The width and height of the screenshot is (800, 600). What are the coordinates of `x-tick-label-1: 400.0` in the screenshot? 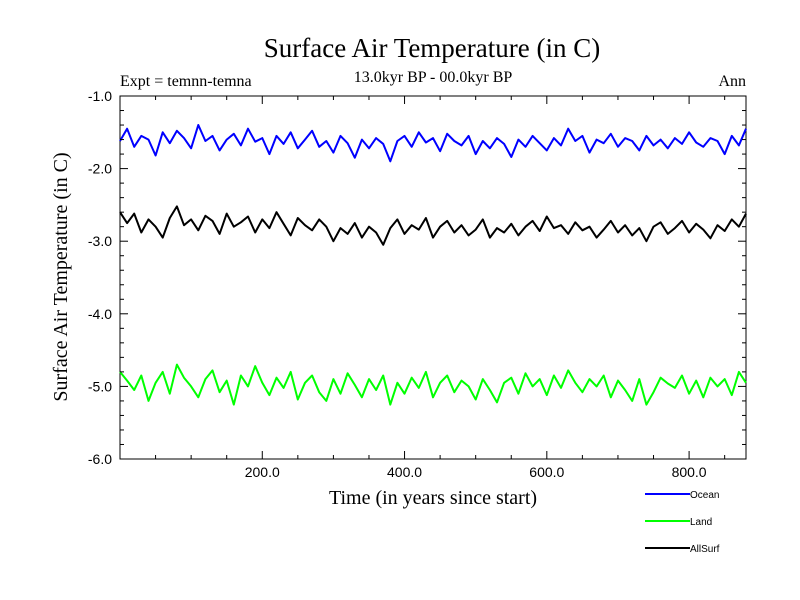 It's located at (404, 472).